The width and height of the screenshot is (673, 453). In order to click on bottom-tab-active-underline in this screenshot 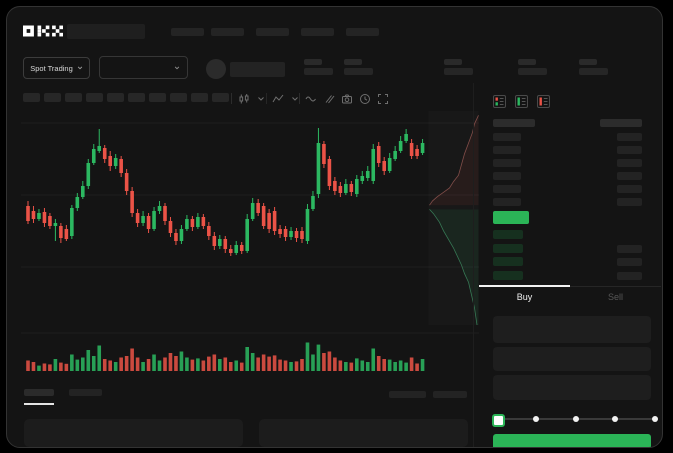, I will do `click(39, 404)`.